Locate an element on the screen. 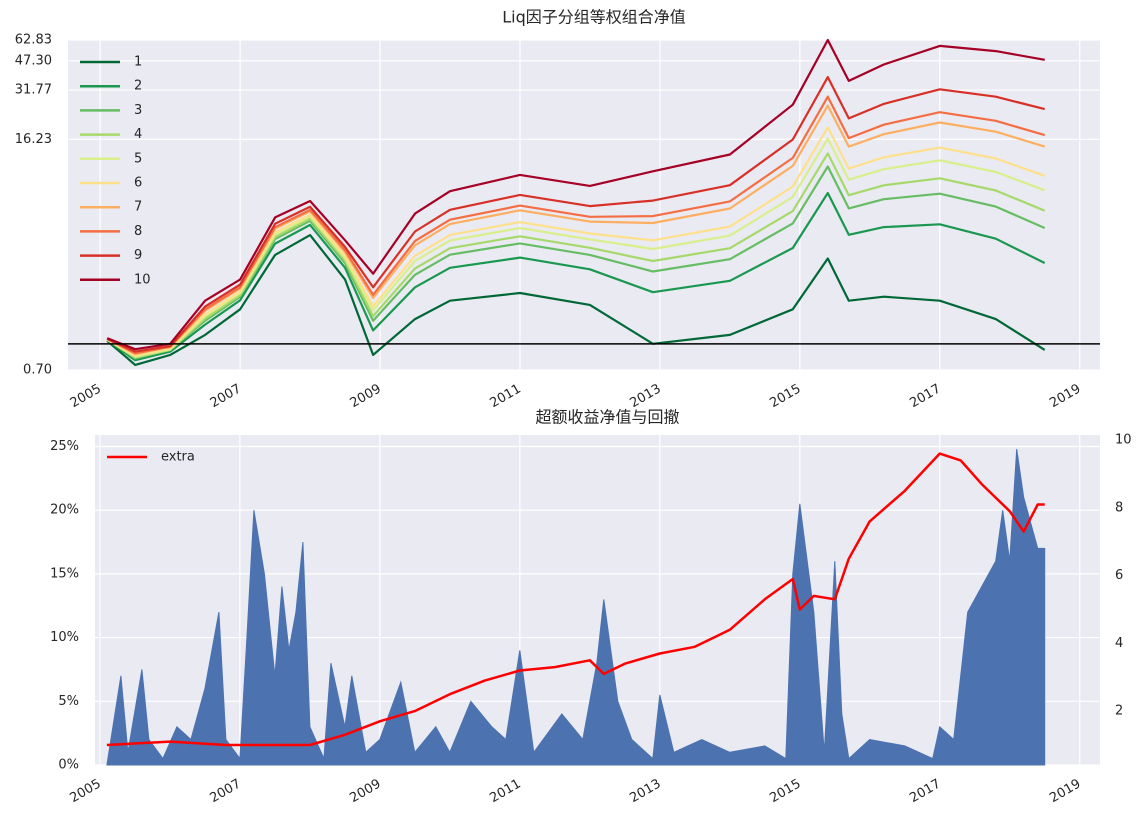 Image resolution: width=1137 pixels, height=822 pixels. x-tick-label: 2013 is located at coordinates (645, 792).